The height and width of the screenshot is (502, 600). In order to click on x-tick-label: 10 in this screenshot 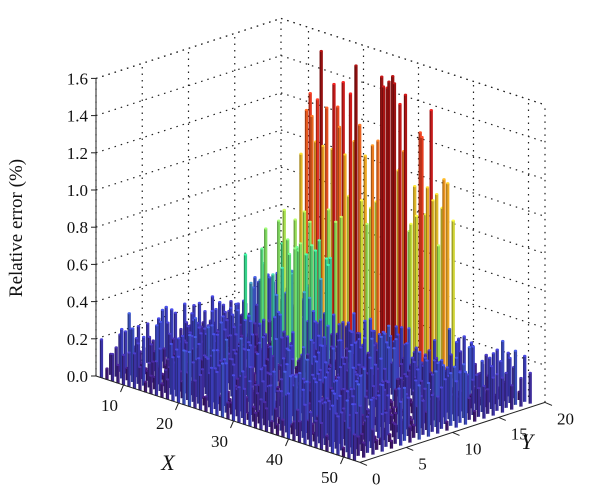, I will do `click(109, 405)`.